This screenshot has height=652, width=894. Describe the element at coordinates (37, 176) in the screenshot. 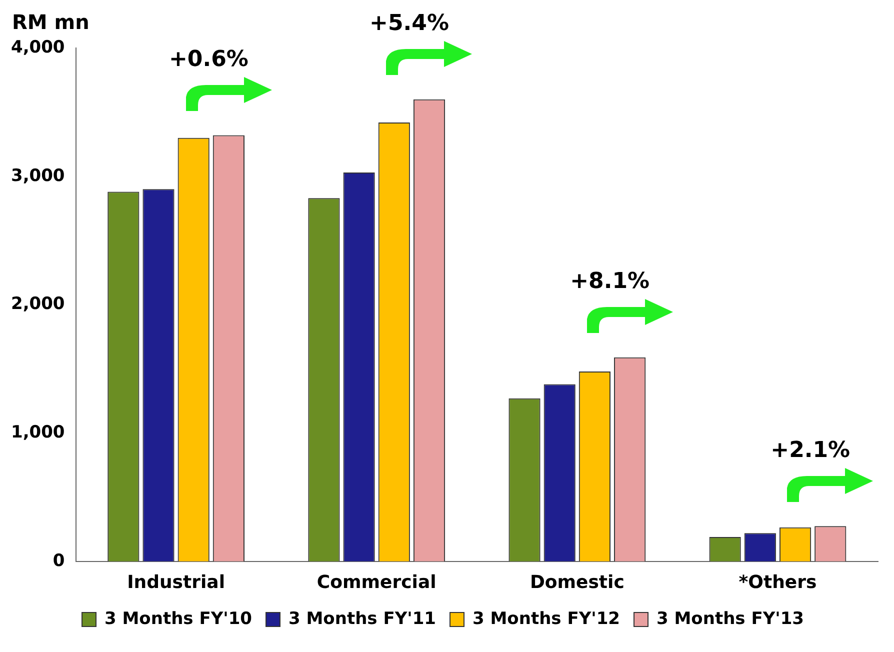

I see `y-tick-label: 3,000` at that location.